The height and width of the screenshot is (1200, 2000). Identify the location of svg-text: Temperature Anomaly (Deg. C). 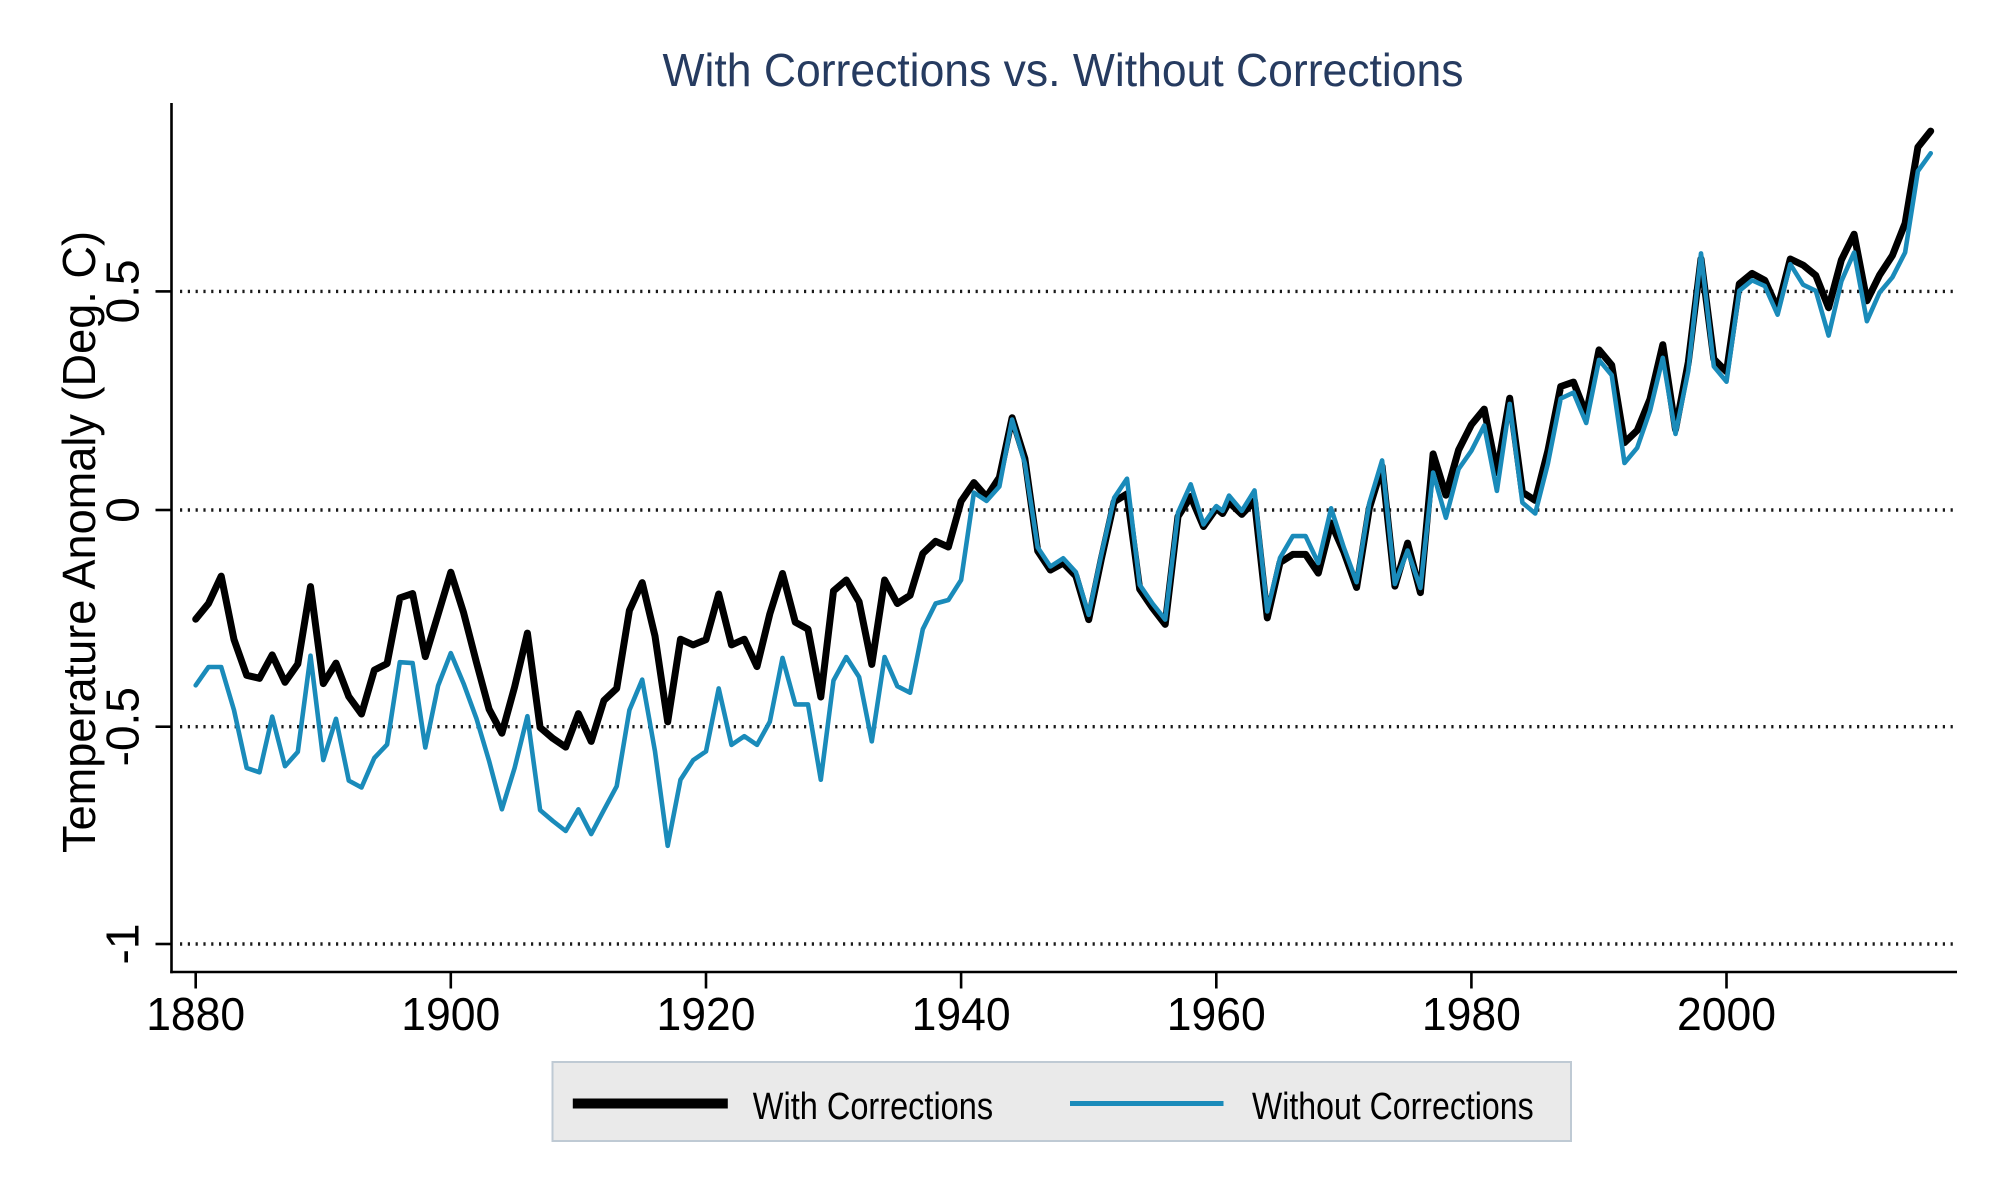
(79, 542).